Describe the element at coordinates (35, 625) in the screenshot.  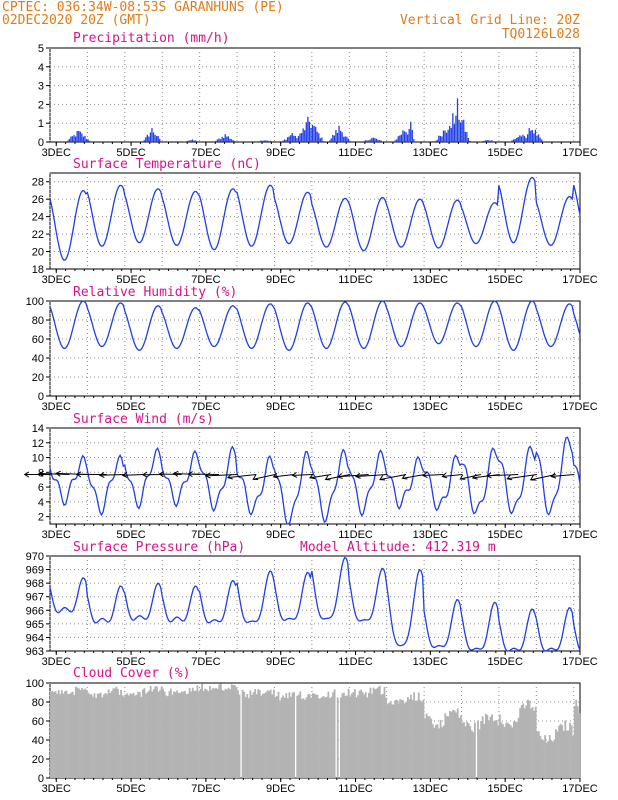
I see `y-tick-label: 965` at that location.